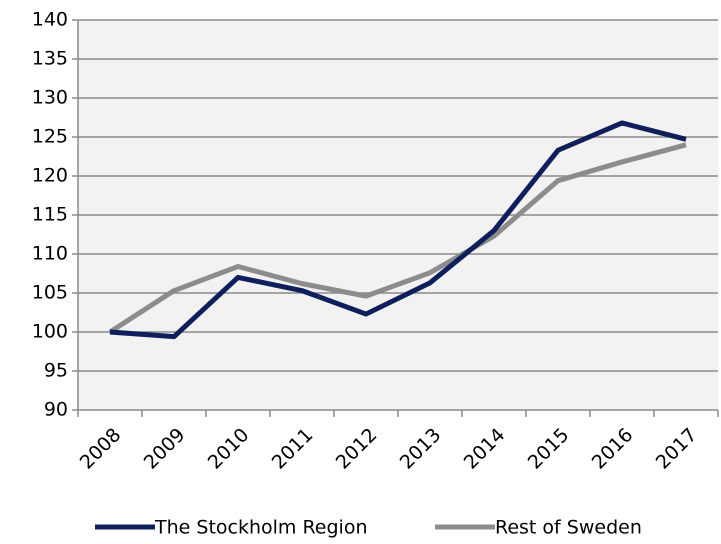  What do you see at coordinates (261, 528) in the screenshot?
I see `legend-label: The Stockholm Region` at bounding box center [261, 528].